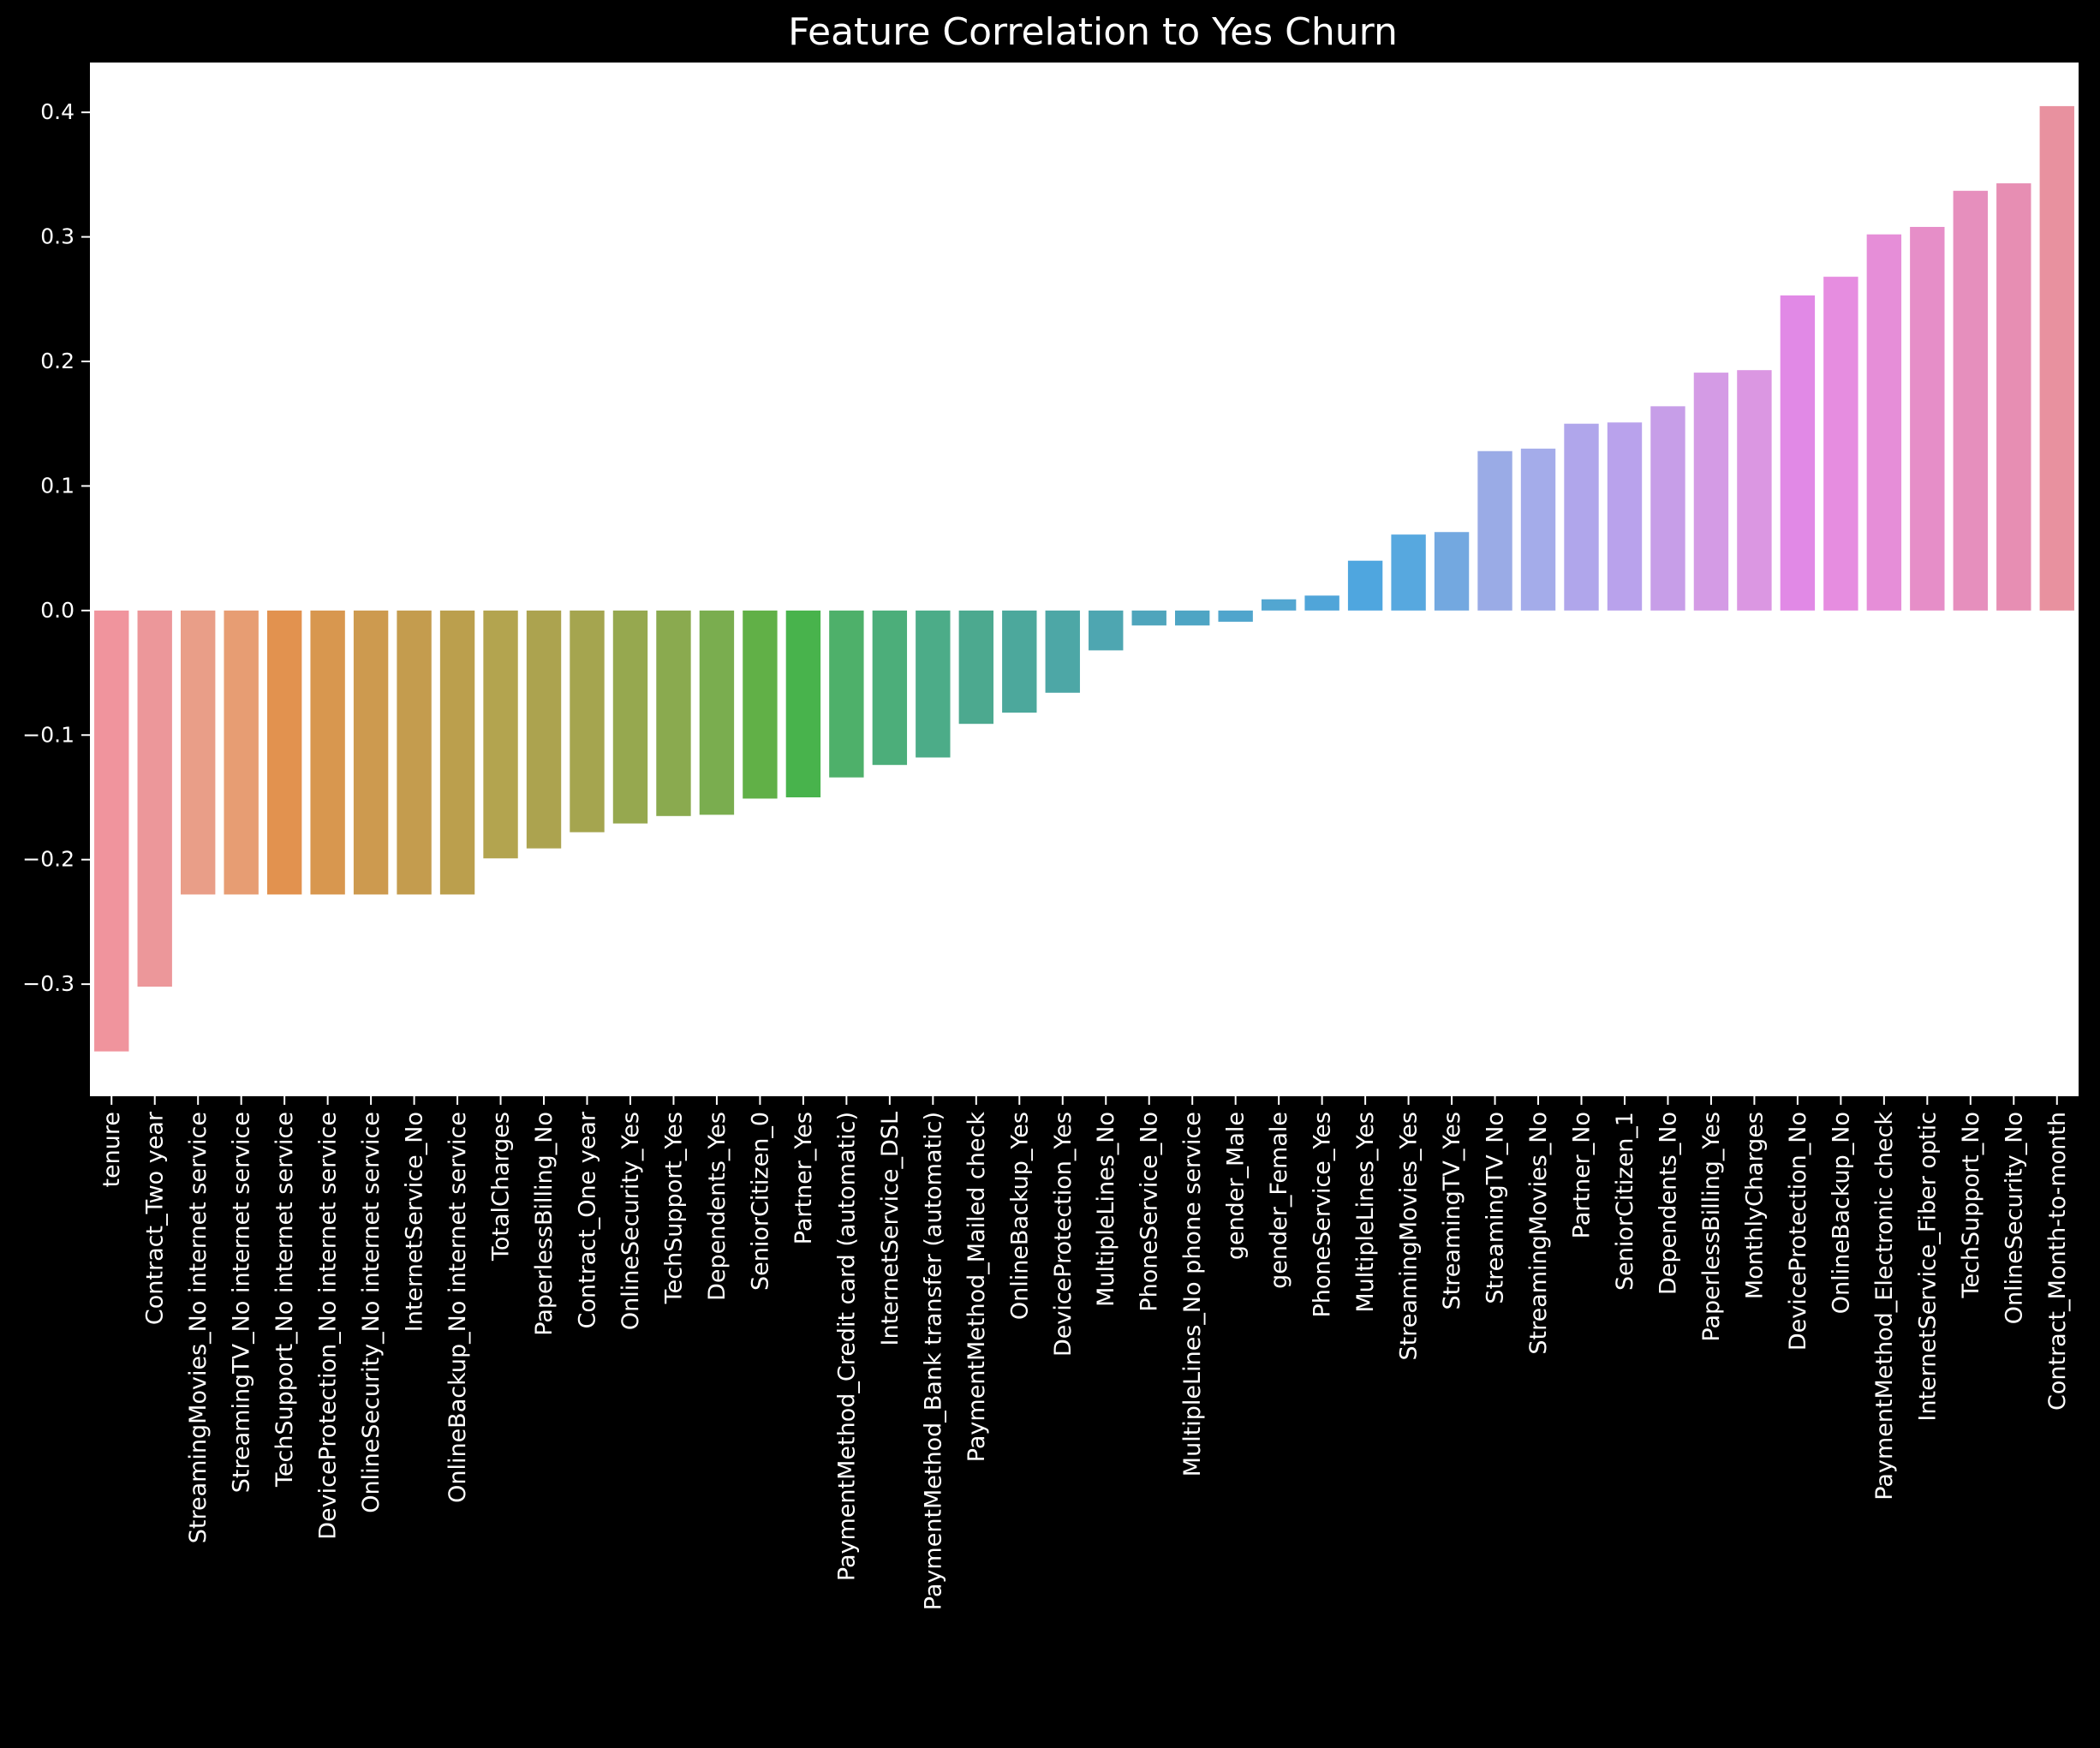 The image size is (2100, 1748). Describe the element at coordinates (1323, 1215) in the screenshot. I see `x-tick-label-28: PhoneService_Yes` at that location.